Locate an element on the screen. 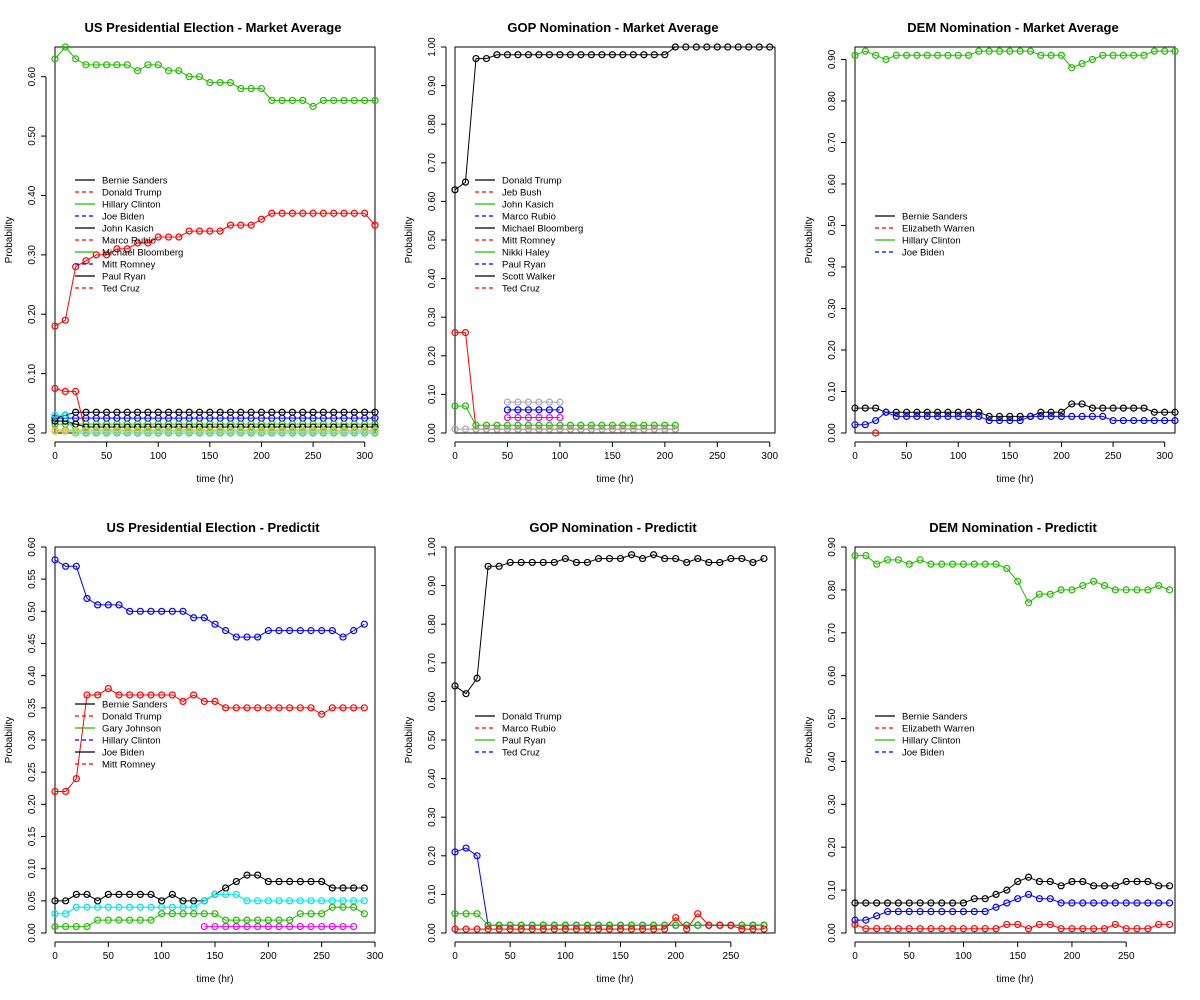  x-tick-label: 50 is located at coordinates (508, 456).